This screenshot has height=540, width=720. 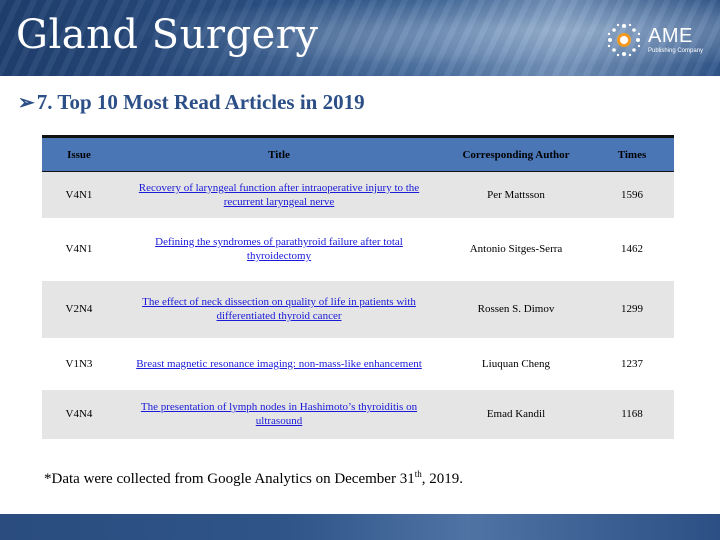 I want to click on times-cell: 1237, so click(x=632, y=363).